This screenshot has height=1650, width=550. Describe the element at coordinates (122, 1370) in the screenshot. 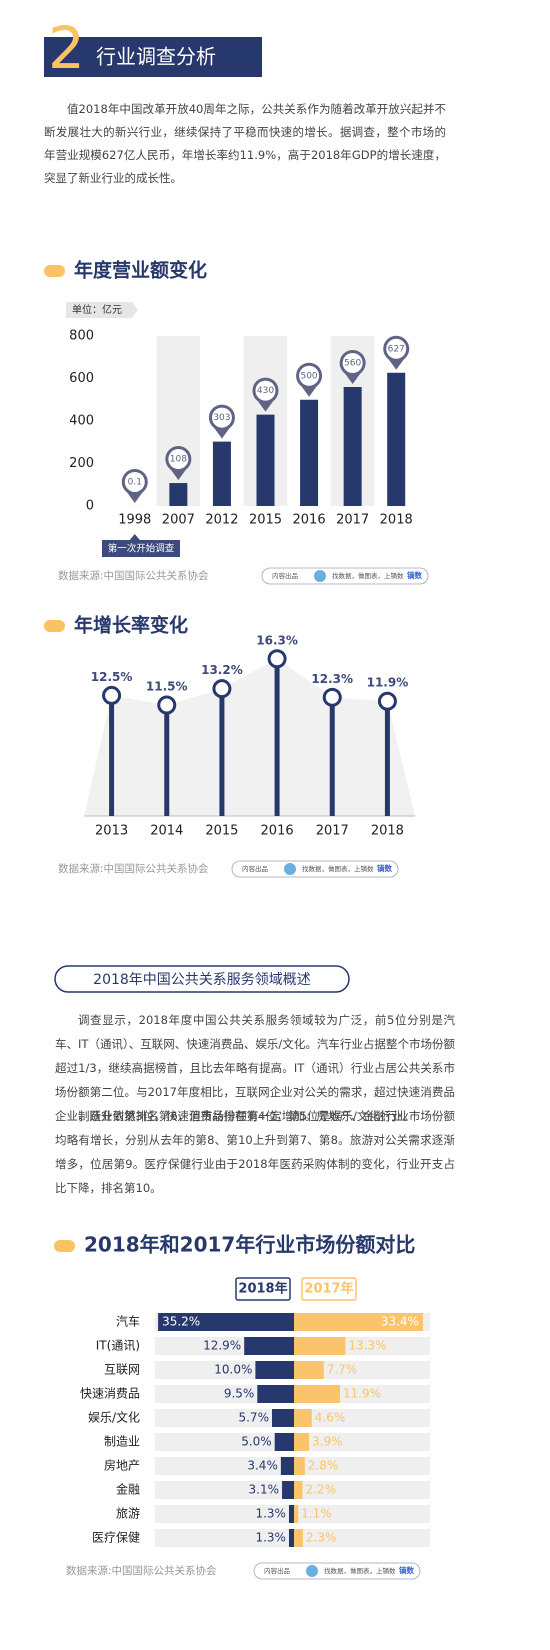

I see `y-tick-label: 互联网` at that location.